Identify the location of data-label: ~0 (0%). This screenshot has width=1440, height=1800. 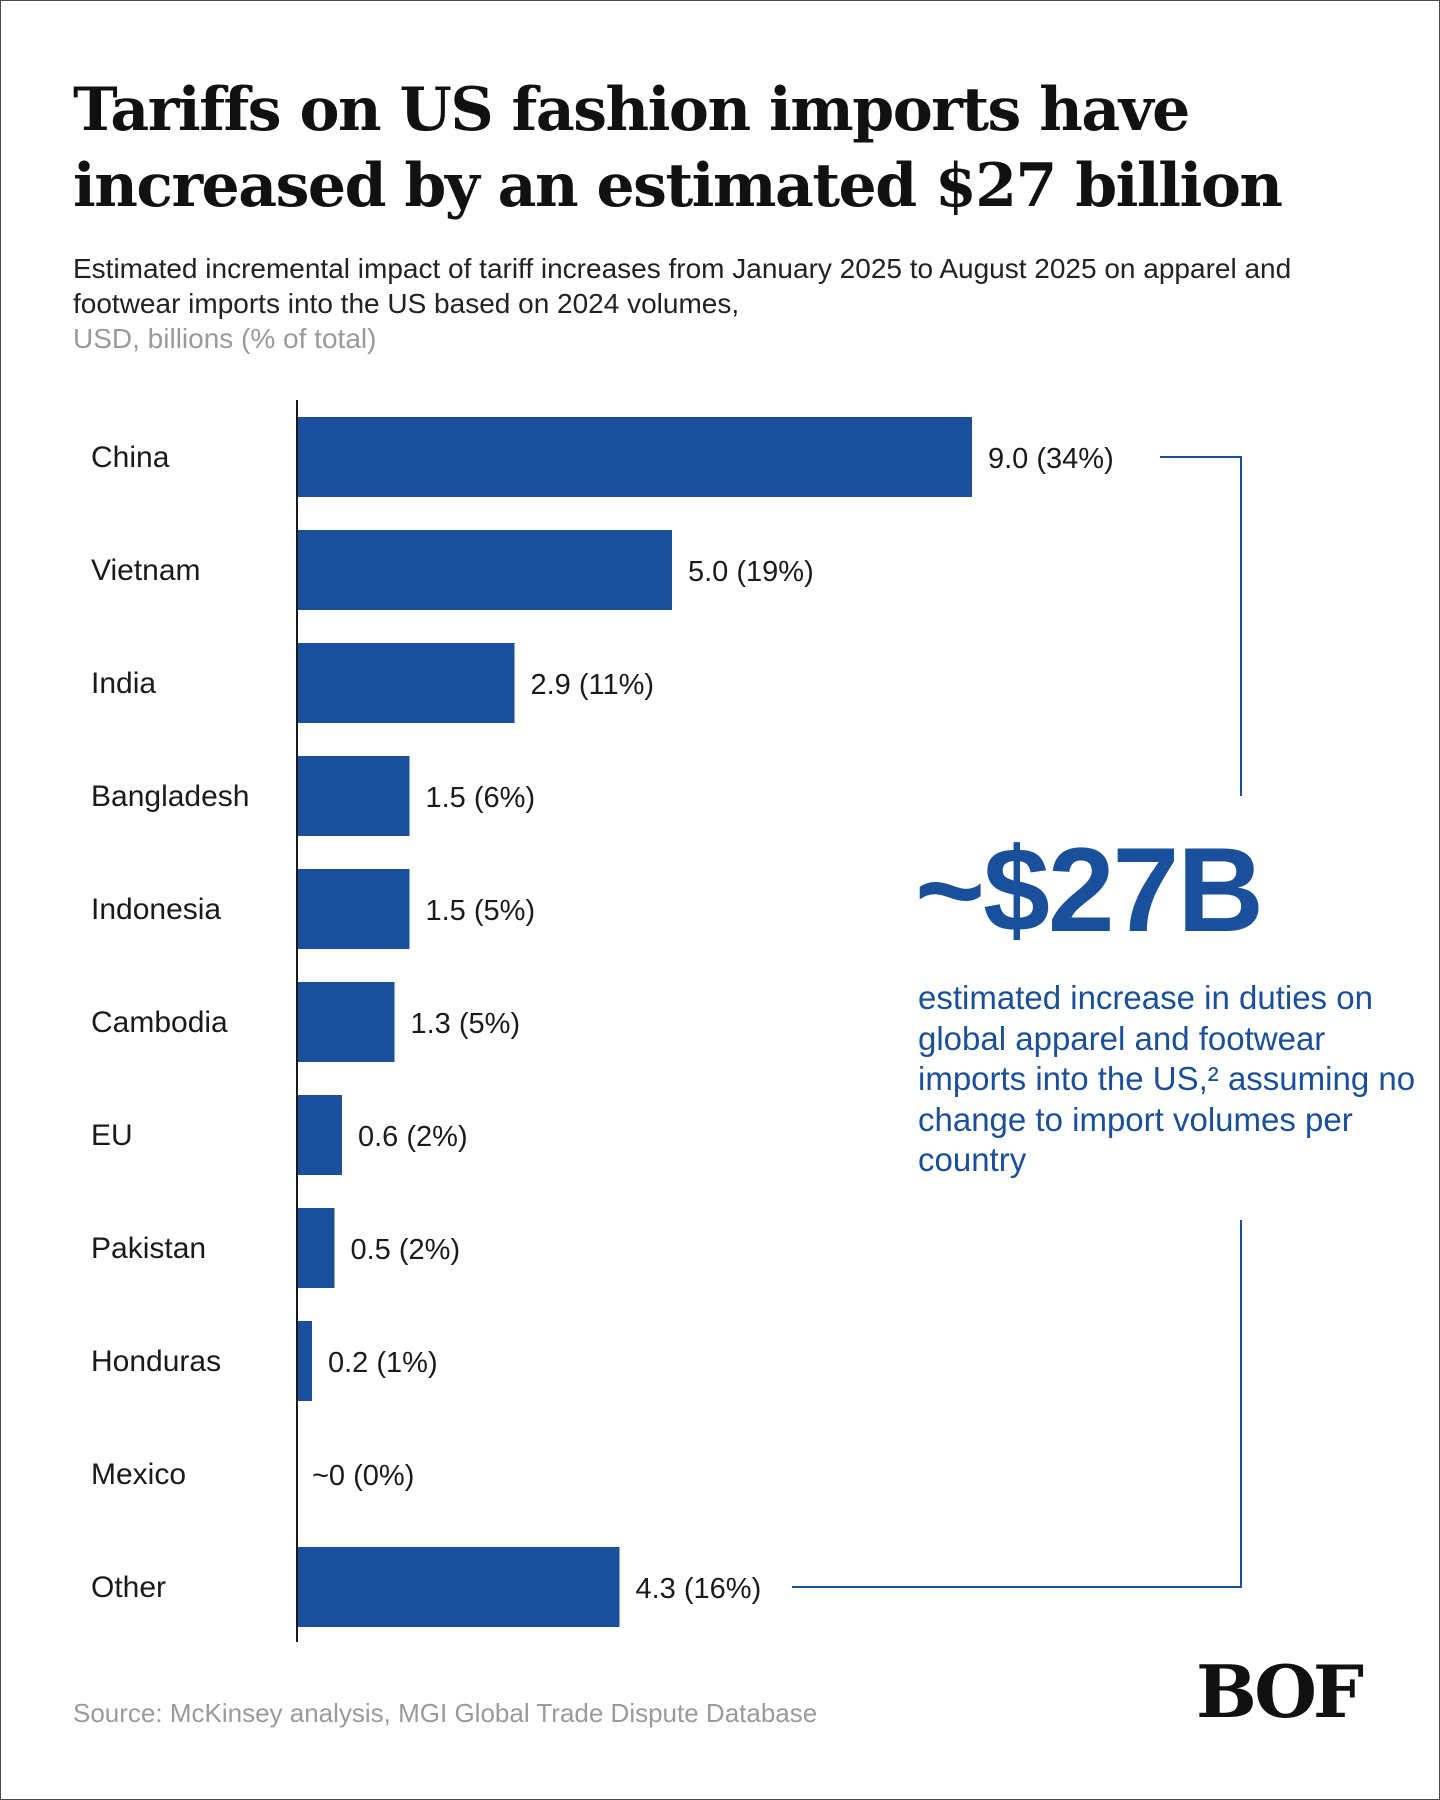
(363, 1476).